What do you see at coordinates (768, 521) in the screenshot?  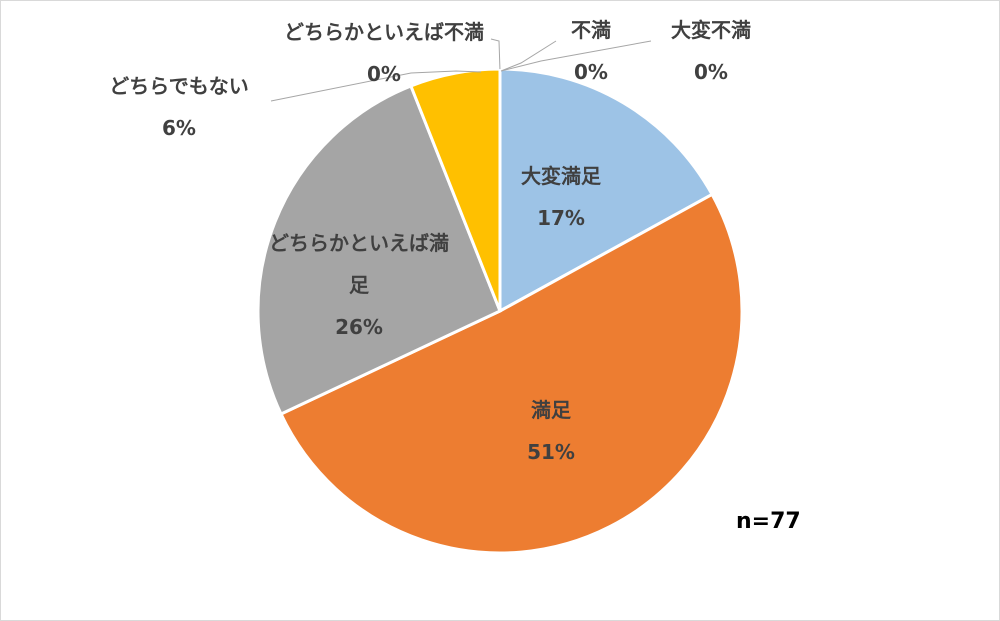 I see `annotation: n=77` at bounding box center [768, 521].